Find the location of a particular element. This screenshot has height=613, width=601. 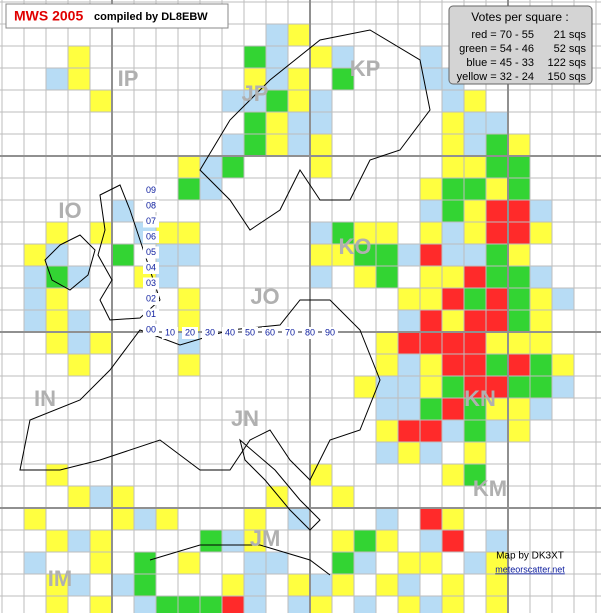

locator-label: IN is located at coordinates (45, 398).